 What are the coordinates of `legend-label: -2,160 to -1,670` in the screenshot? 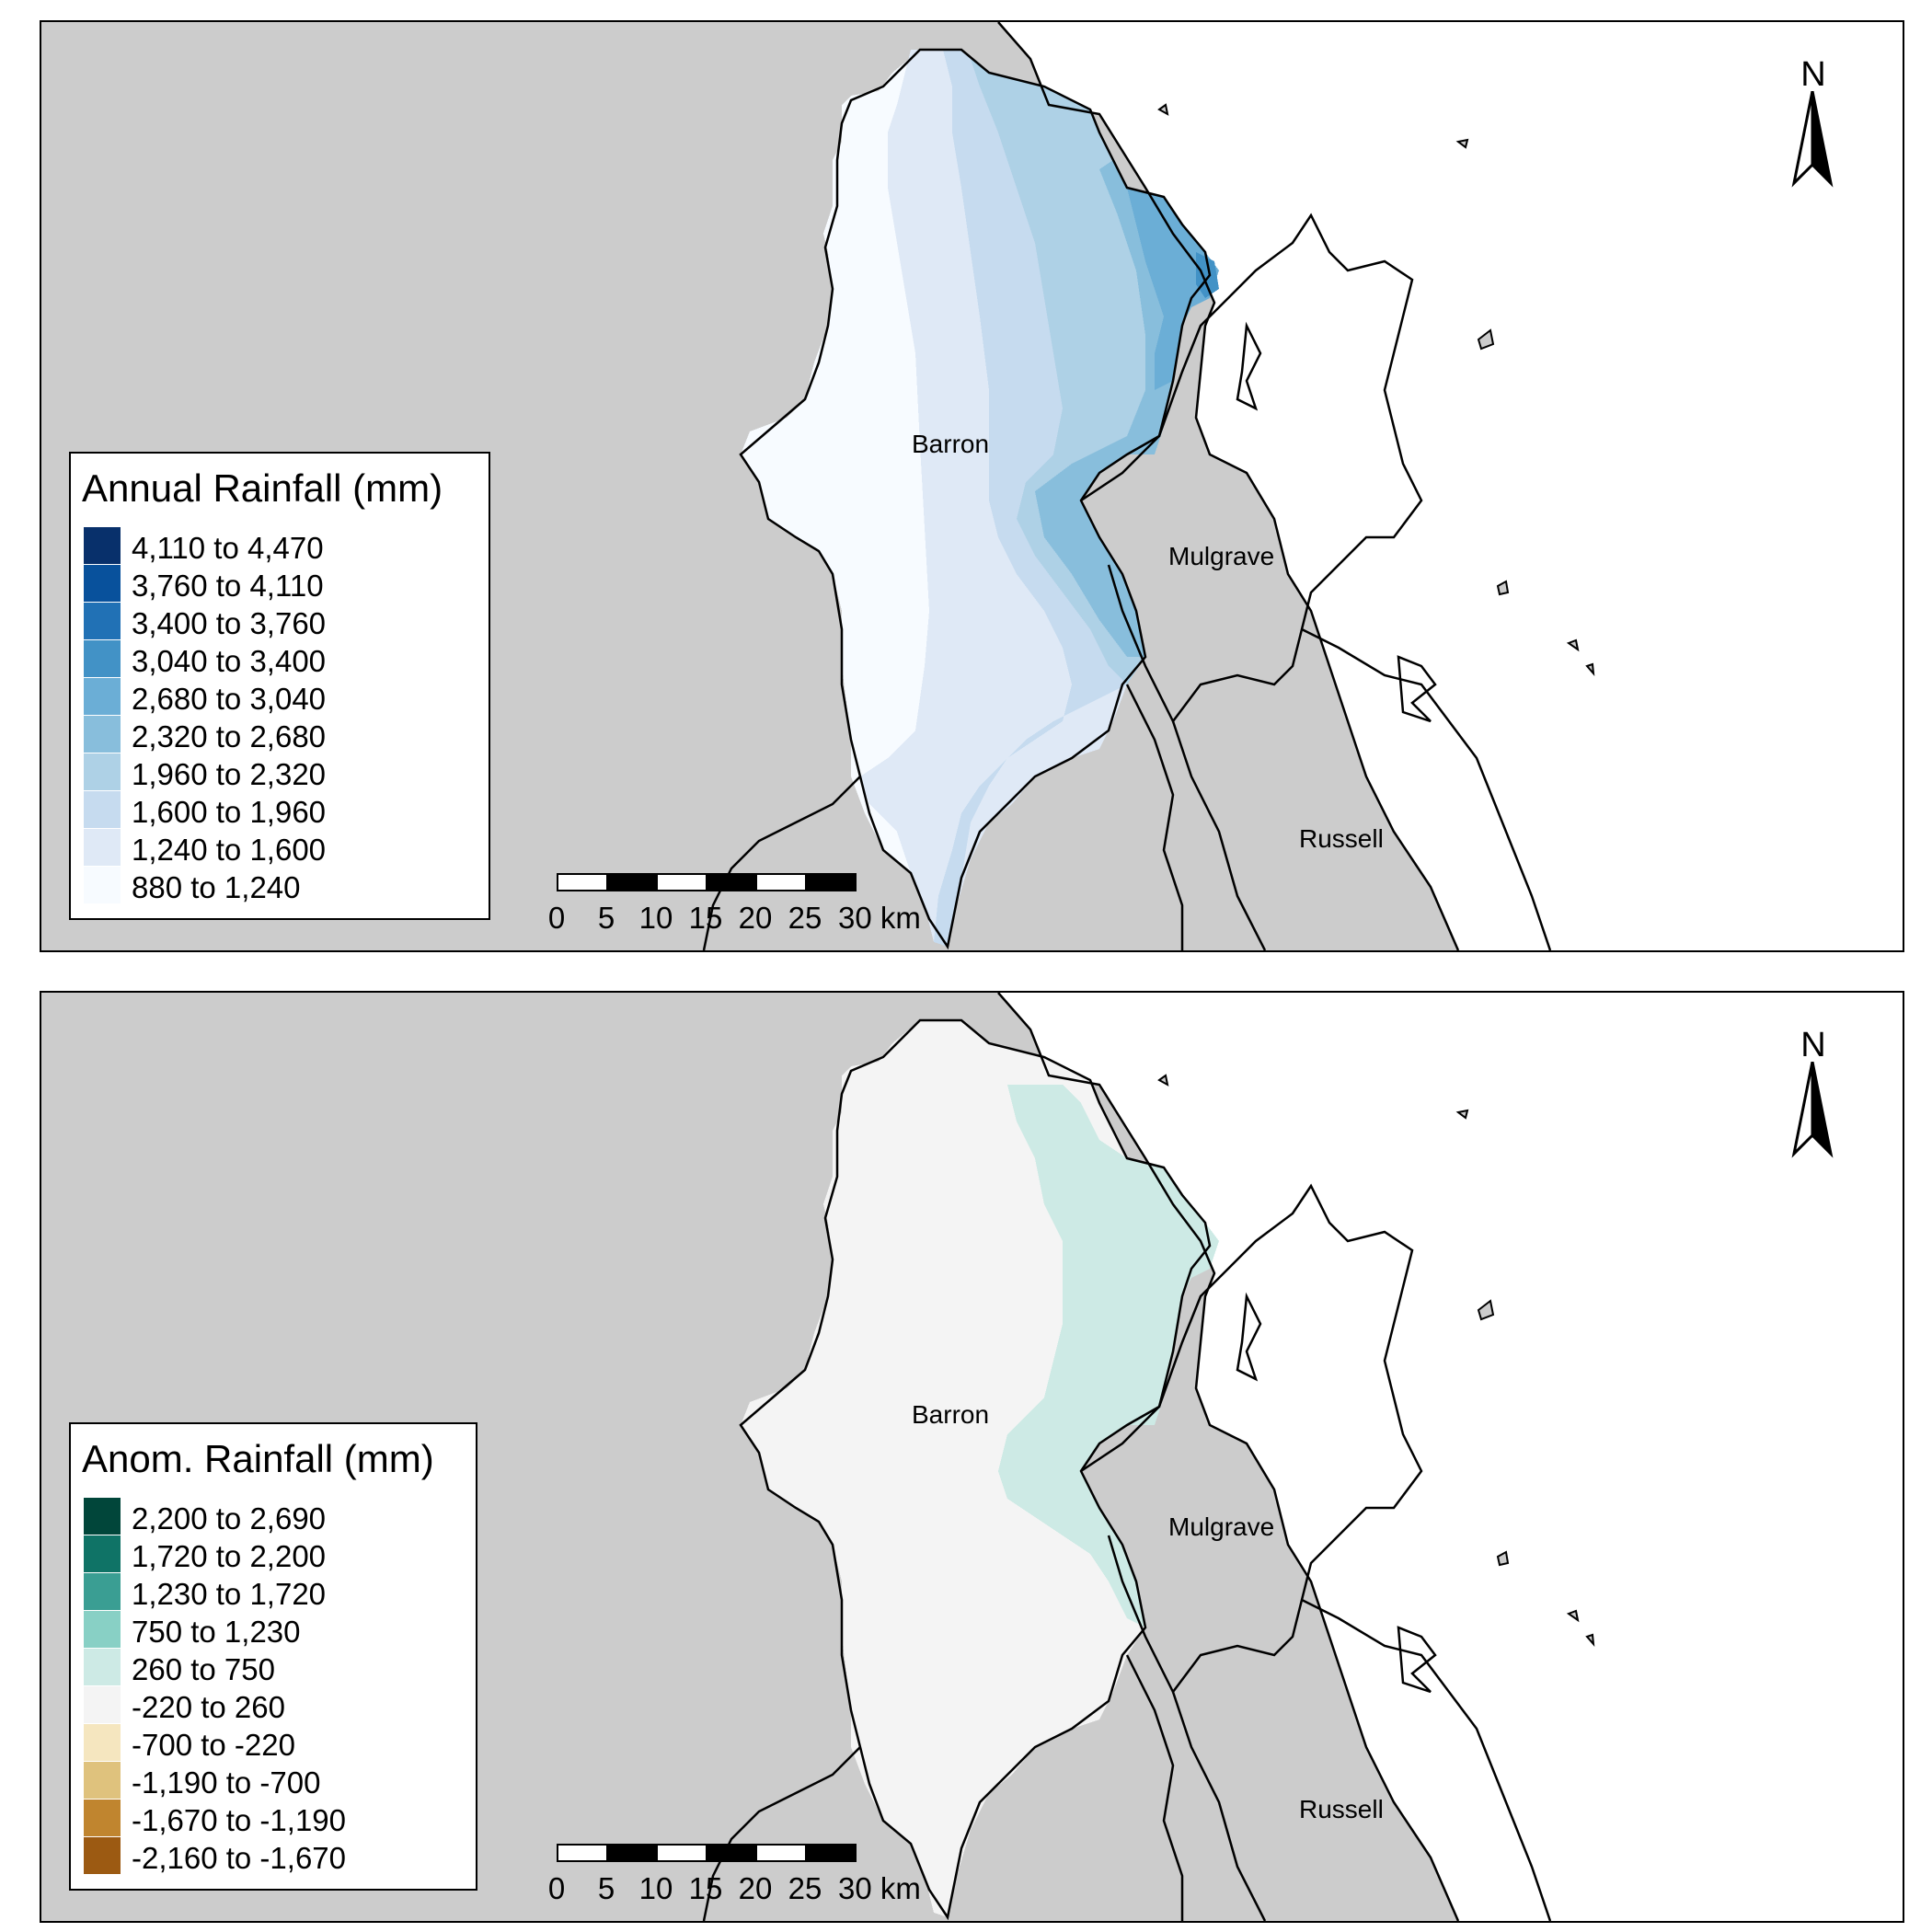 It's located at (239, 1858).